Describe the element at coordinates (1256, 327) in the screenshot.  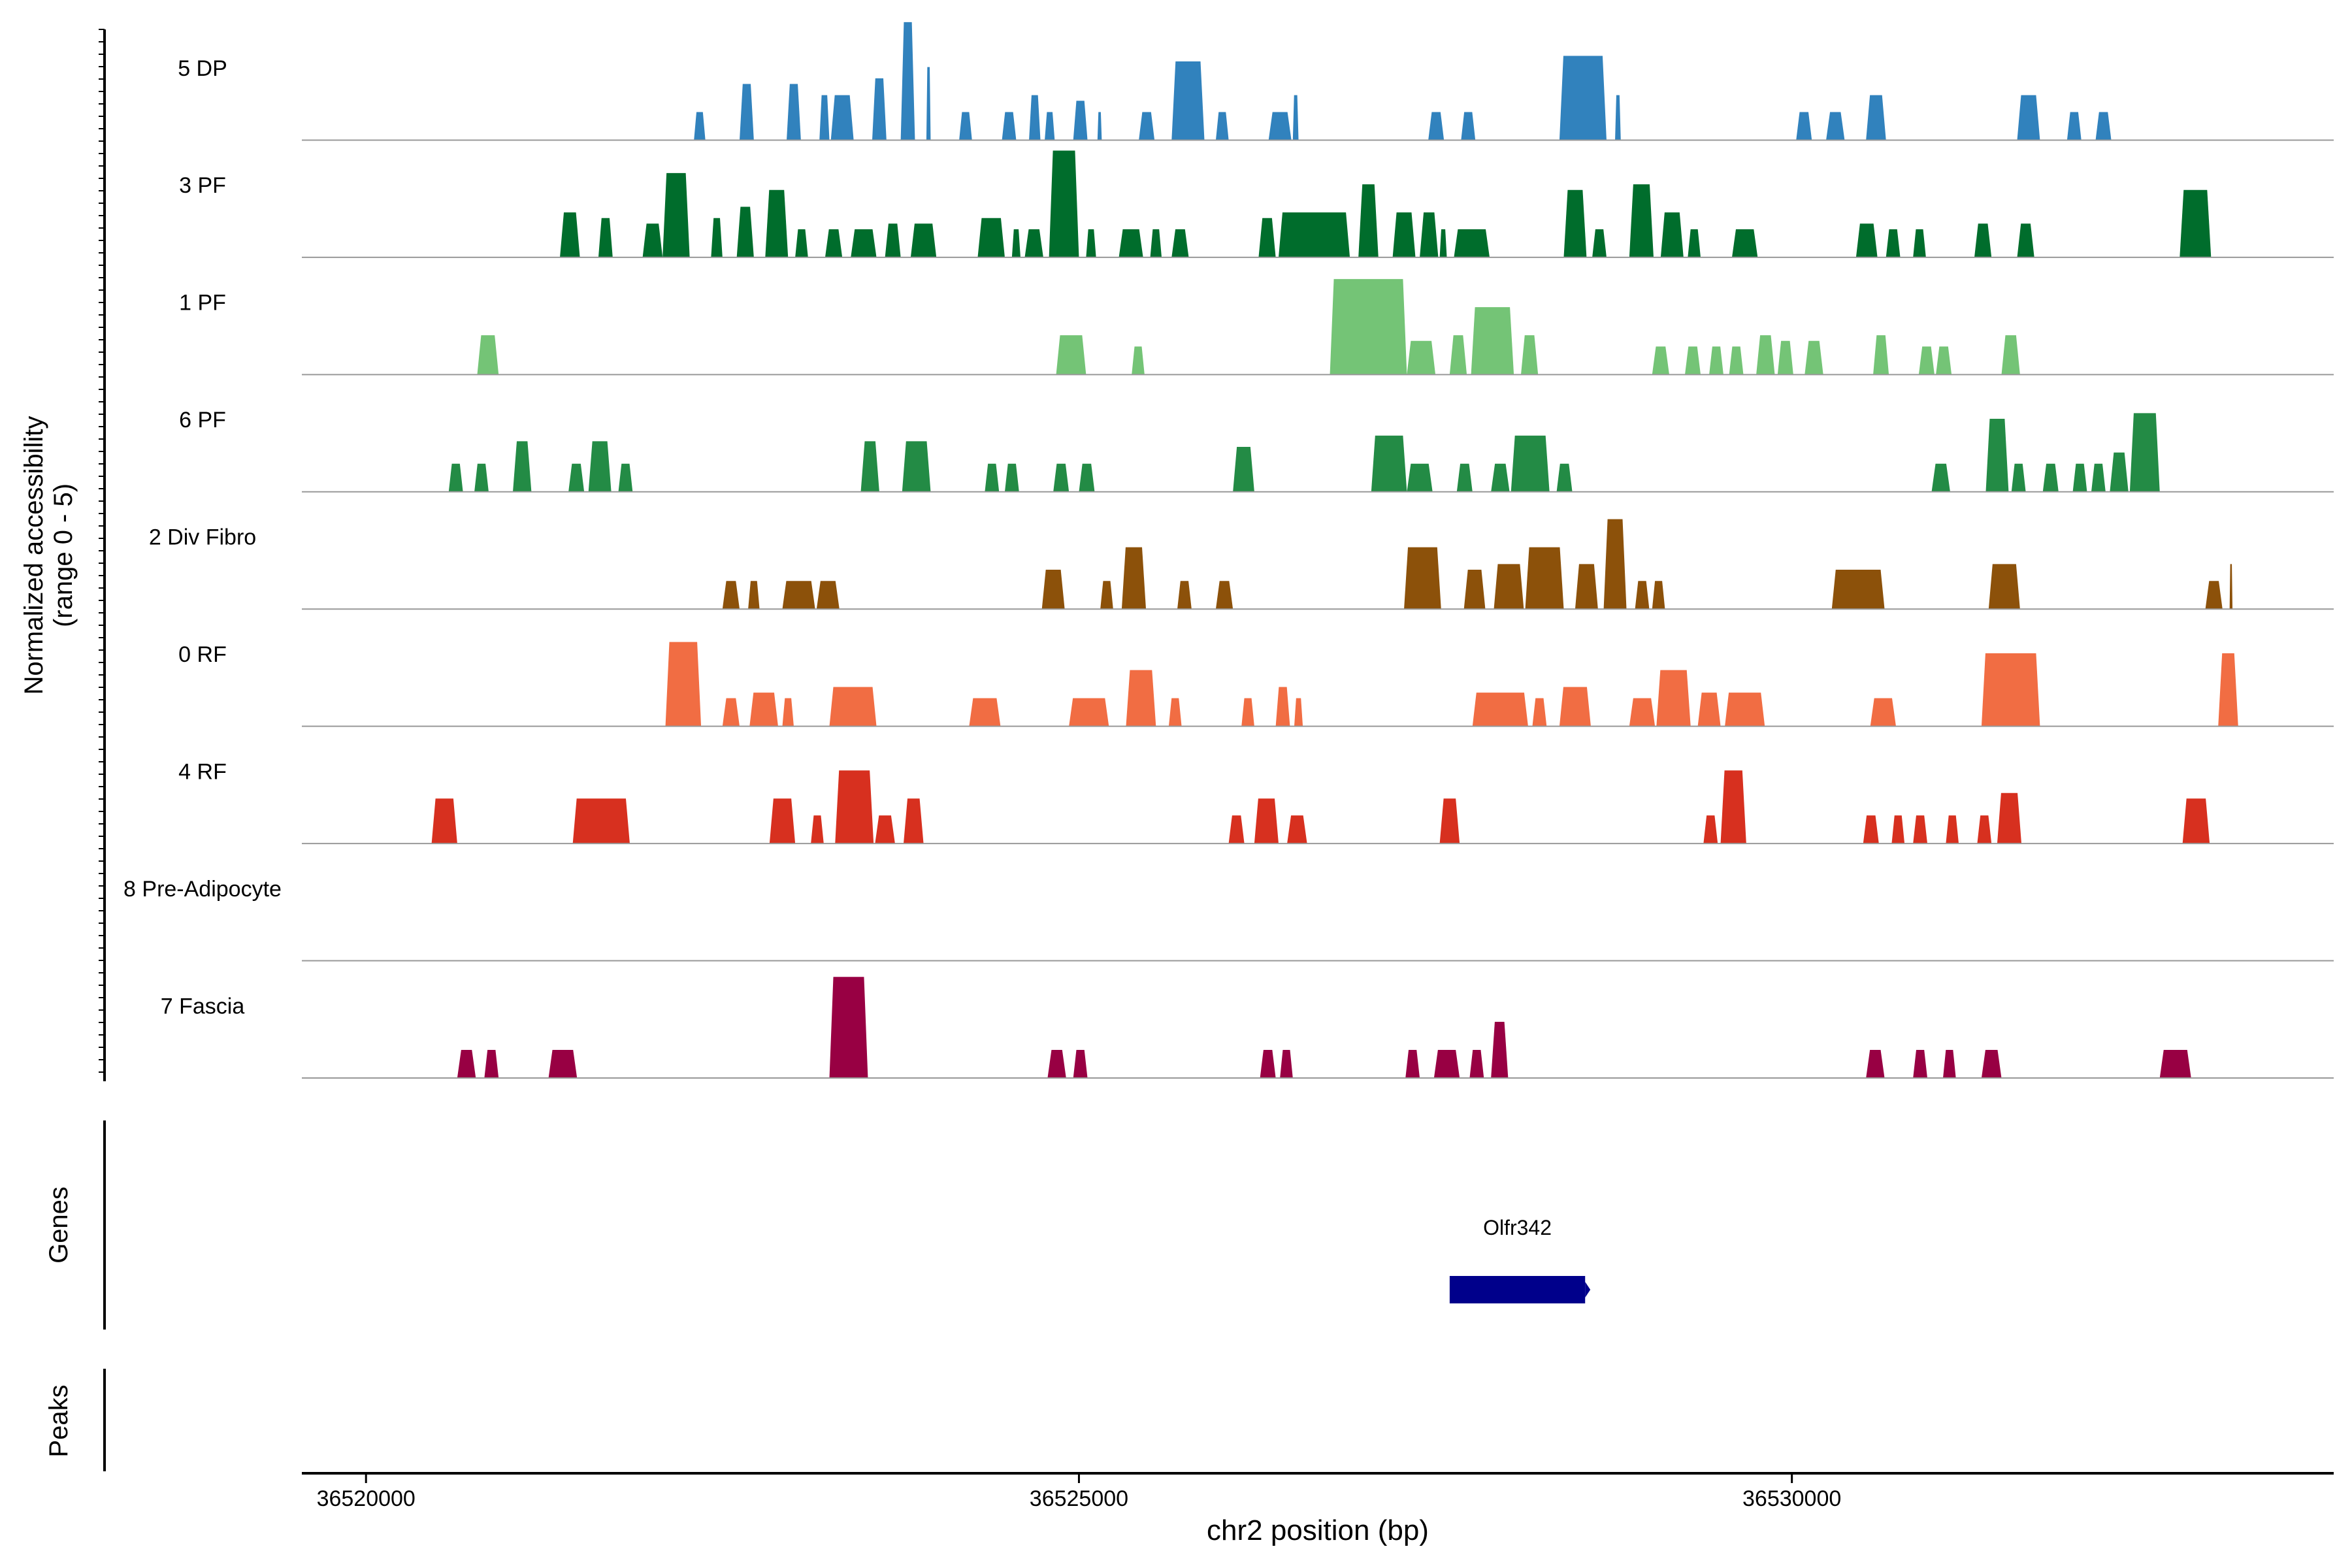
I see `track-1-pf: 1 PF` at that location.